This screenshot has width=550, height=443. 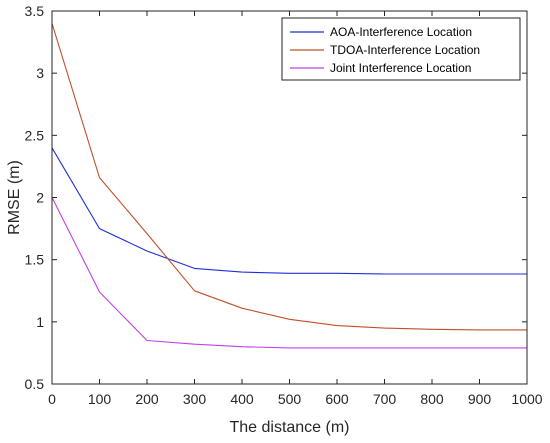 I want to click on y-tick-label: 3.5, so click(x=35, y=11).